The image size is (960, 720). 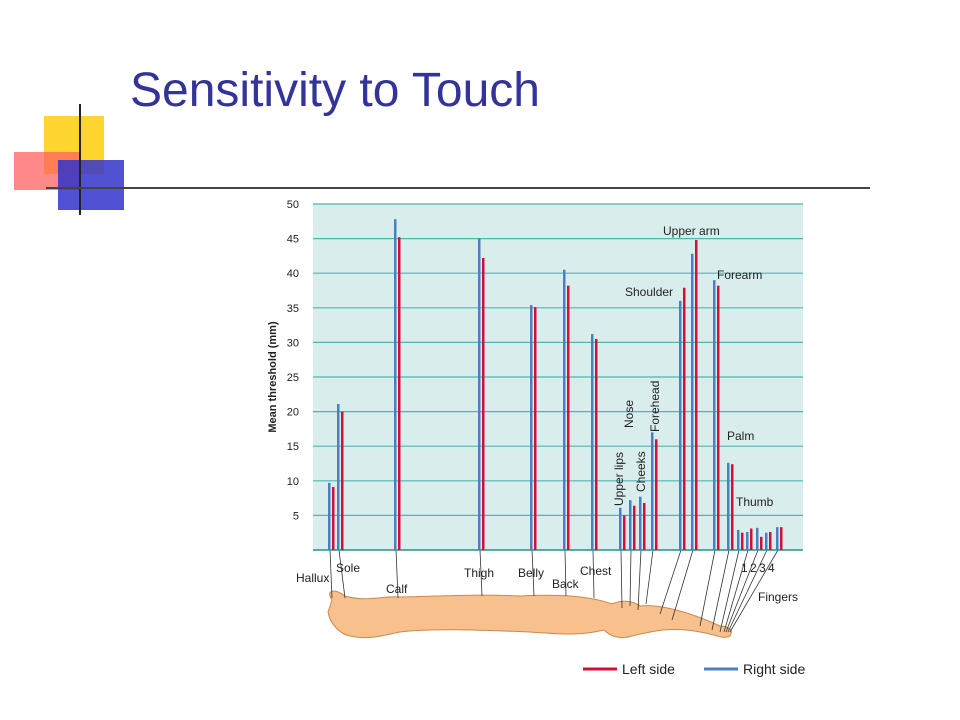 What do you see at coordinates (293, 309) in the screenshot?
I see `y-tick-label: 35` at bounding box center [293, 309].